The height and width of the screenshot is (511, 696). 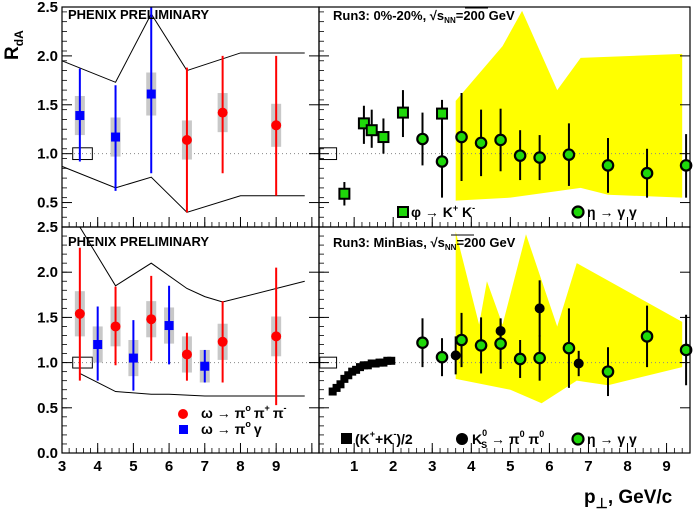 What do you see at coordinates (628, 499) in the screenshot?
I see `x-axis-title: p⊥, GeV/c` at bounding box center [628, 499].